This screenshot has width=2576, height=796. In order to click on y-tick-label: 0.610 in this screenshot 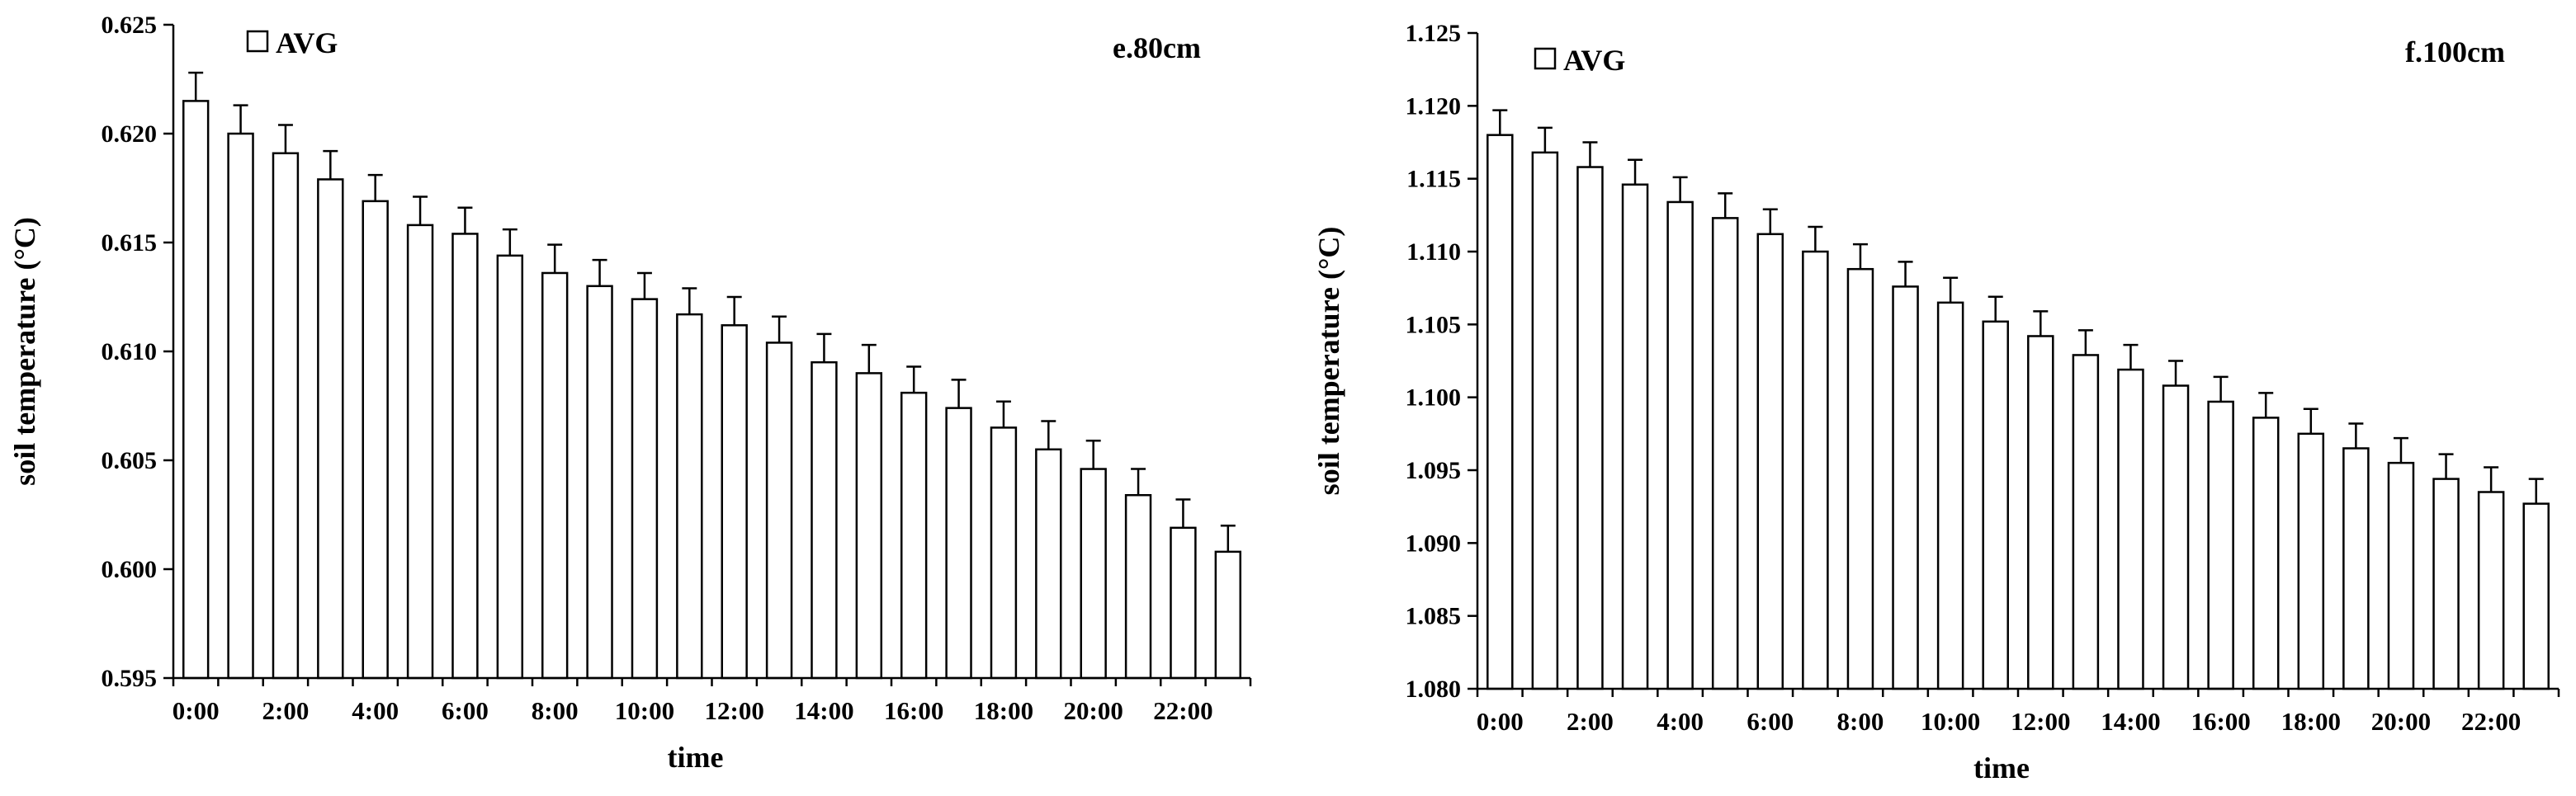, I will do `click(130, 351)`.